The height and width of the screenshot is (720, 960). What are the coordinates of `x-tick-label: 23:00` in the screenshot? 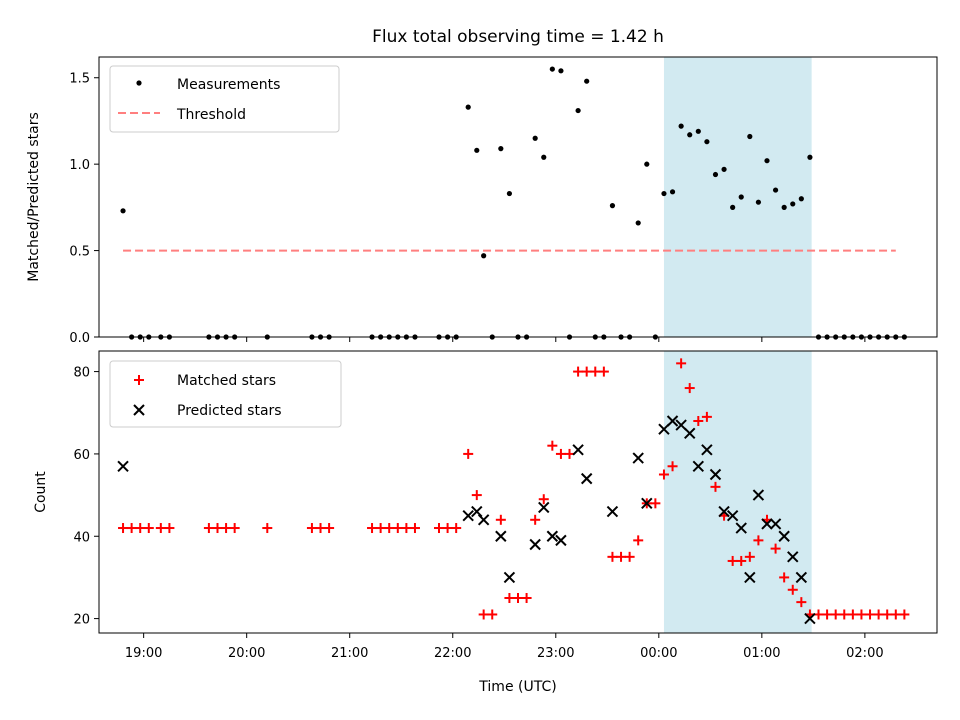 It's located at (555, 653).